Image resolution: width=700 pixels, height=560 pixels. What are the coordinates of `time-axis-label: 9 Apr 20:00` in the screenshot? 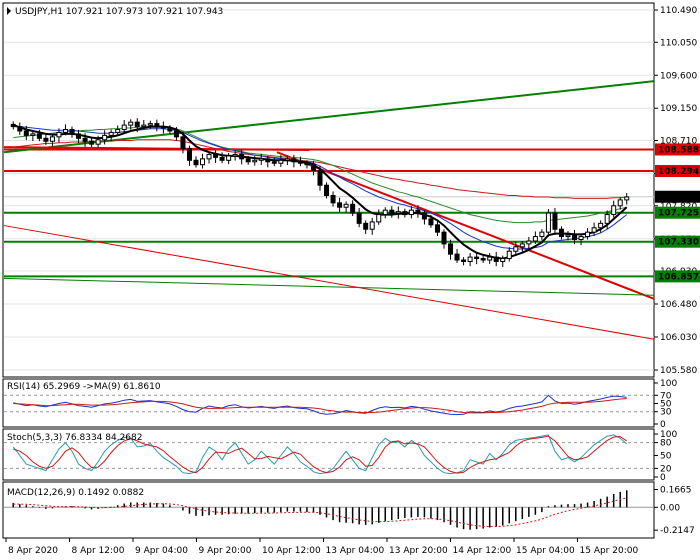 It's located at (225, 551).